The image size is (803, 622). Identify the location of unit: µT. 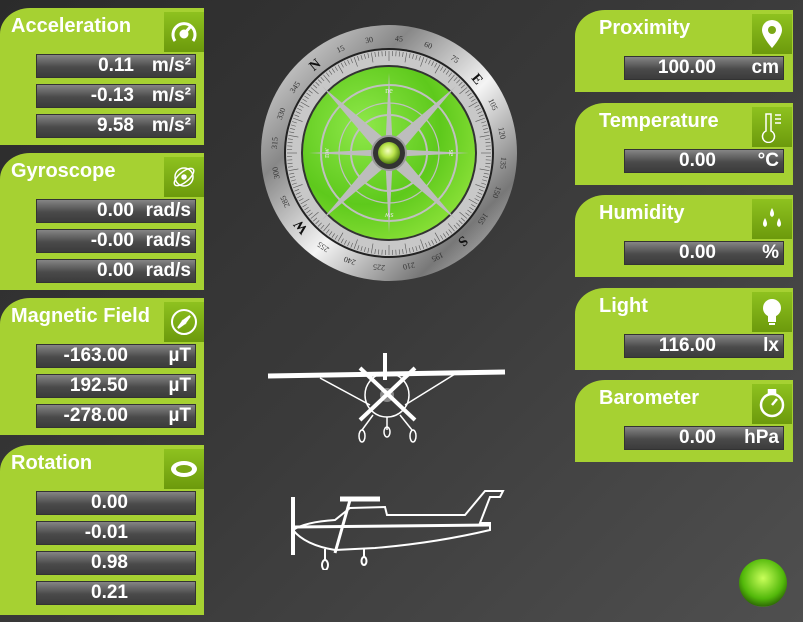
(179, 415).